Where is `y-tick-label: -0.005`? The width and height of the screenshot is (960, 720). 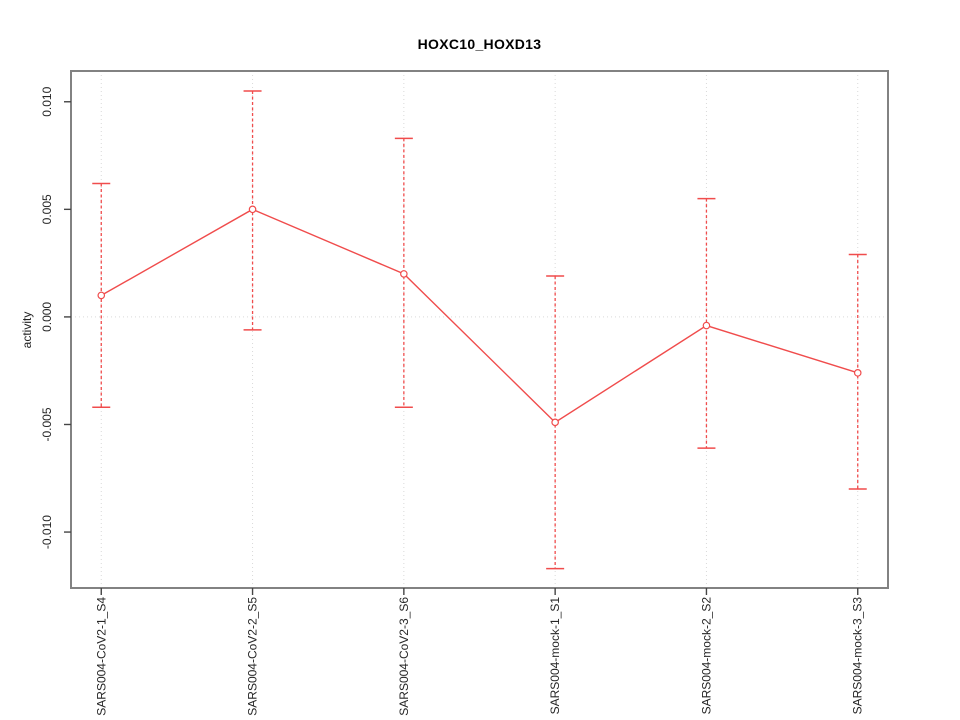 y-tick-label: -0.005 is located at coordinates (47, 424).